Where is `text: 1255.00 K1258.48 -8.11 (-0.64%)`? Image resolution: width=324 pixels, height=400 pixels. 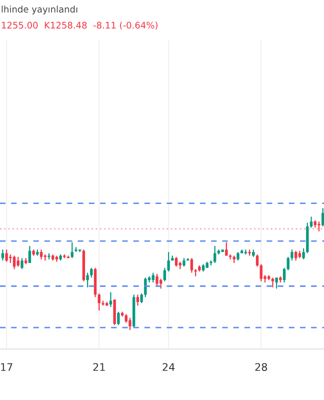 text: 1255.00 K1258.48 -8.11 (-0.64%) is located at coordinates (80, 26).